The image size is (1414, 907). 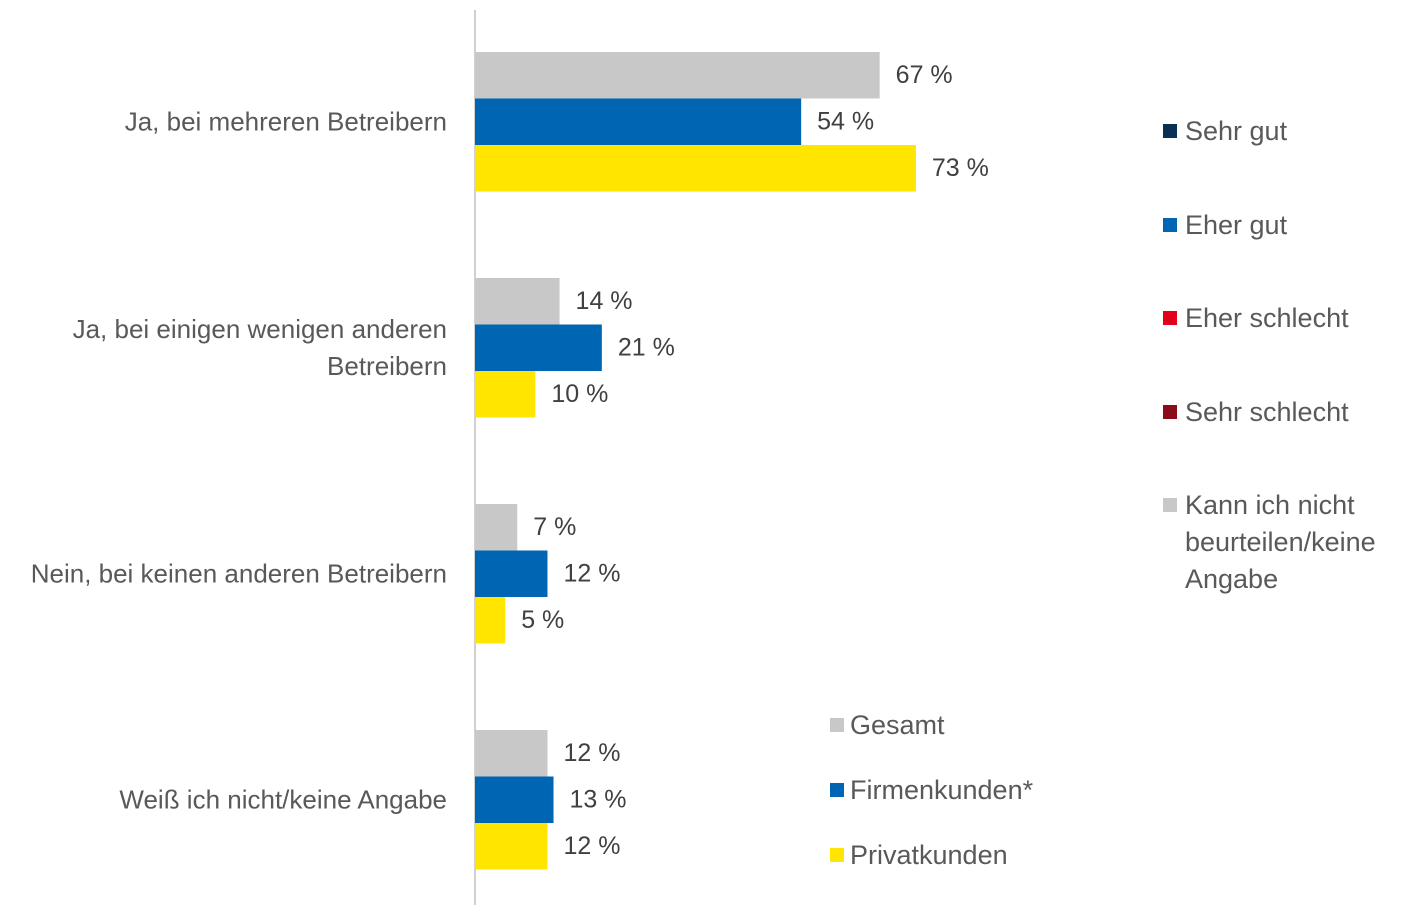 What do you see at coordinates (285, 121) in the screenshot?
I see `category-label: Ja, bei mehreren Betreibern` at bounding box center [285, 121].